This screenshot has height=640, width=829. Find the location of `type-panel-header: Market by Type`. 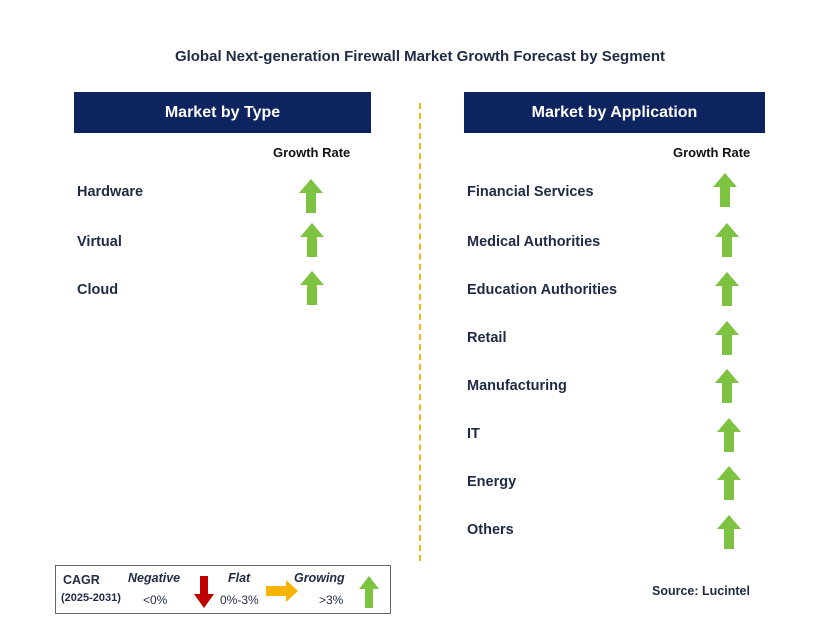

type-panel-header: Market by Type is located at coordinates (222, 112).